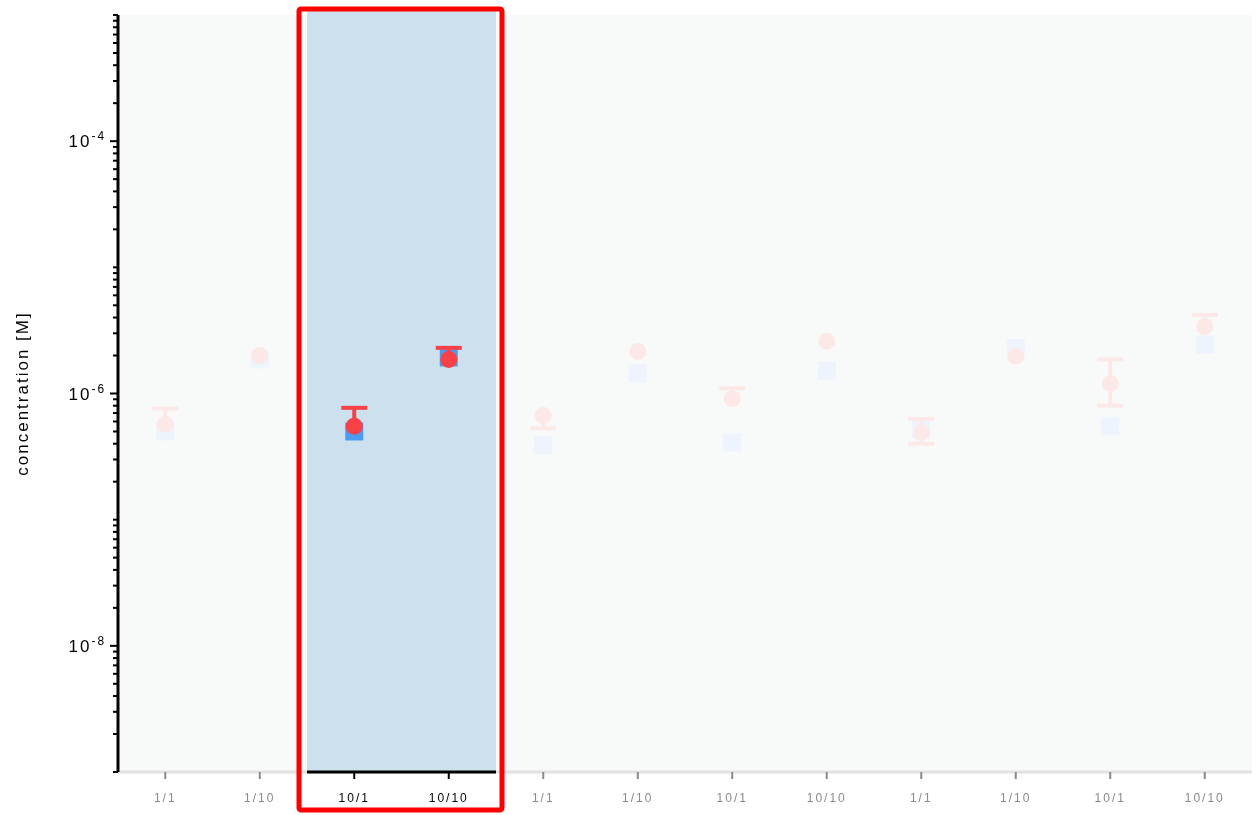 The image size is (1258, 815). I want to click on y-axis-title: concentration [M], so click(22, 393).